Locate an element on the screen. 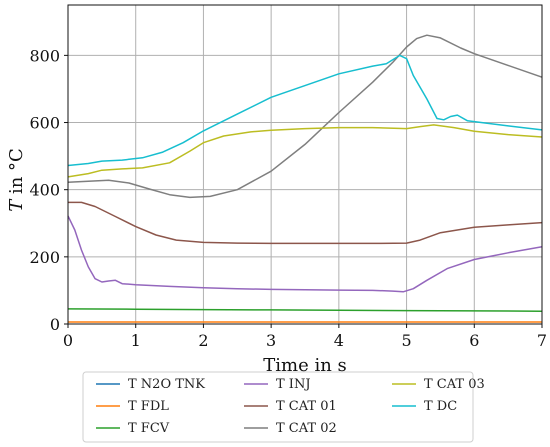 Image resolution: width=550 pixels, height=447 pixels. x-tick-label: 5 is located at coordinates (406, 340).